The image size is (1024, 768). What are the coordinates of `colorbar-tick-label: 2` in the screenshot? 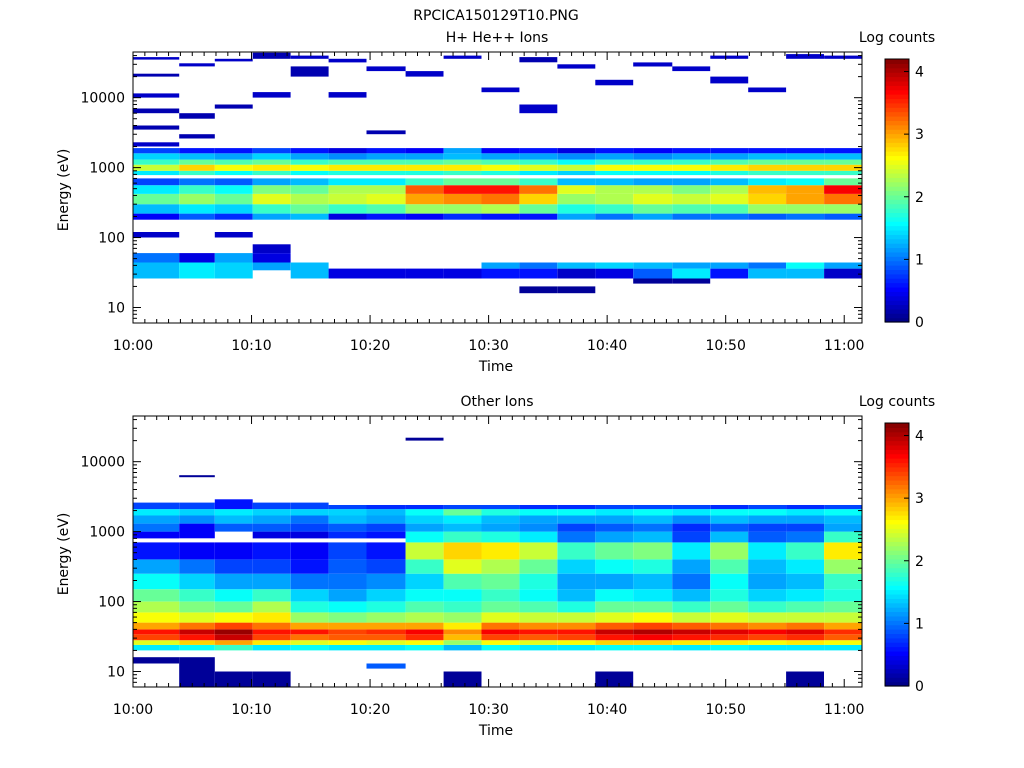 It's located at (919, 198).